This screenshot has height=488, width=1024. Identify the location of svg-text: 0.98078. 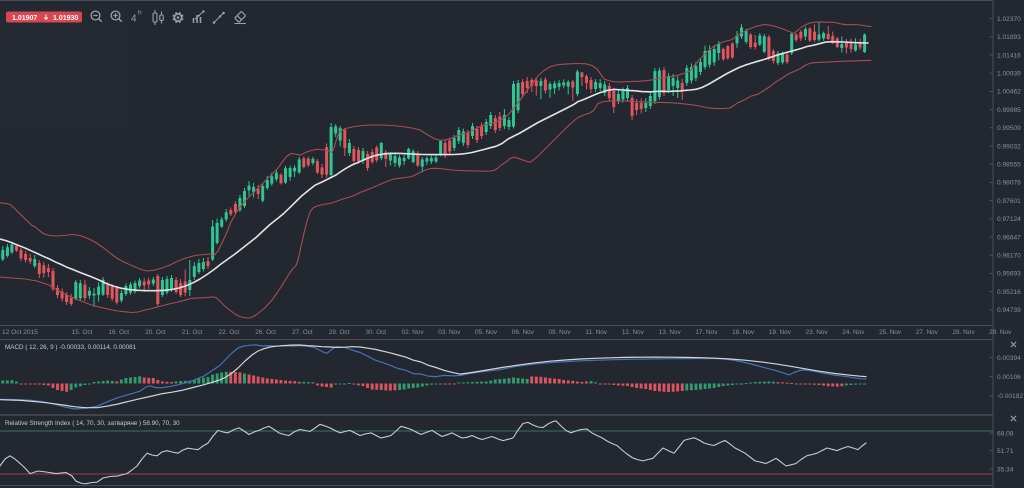
(1009, 183).